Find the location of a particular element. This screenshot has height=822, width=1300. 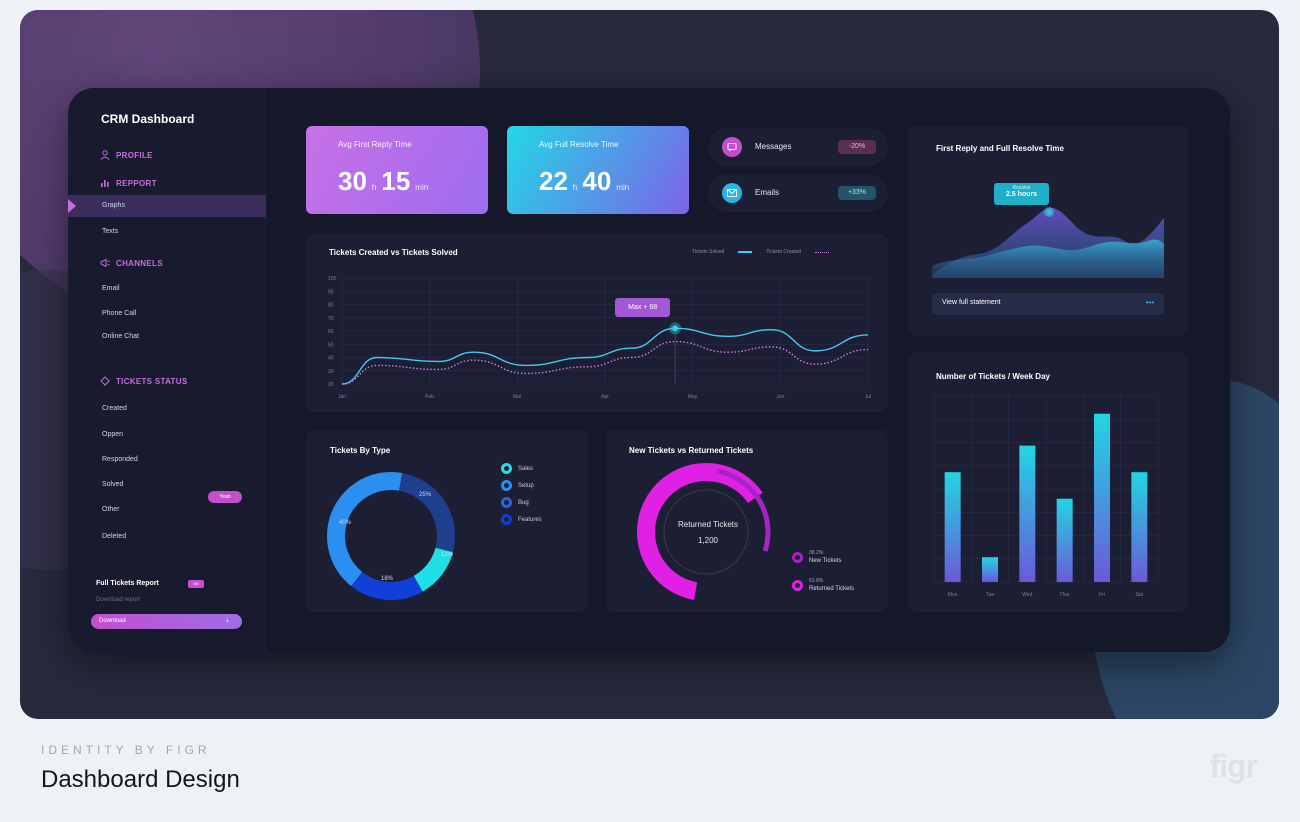

line-chart-legend: Tickets Solved Tickets Created is located at coordinates (761, 252).